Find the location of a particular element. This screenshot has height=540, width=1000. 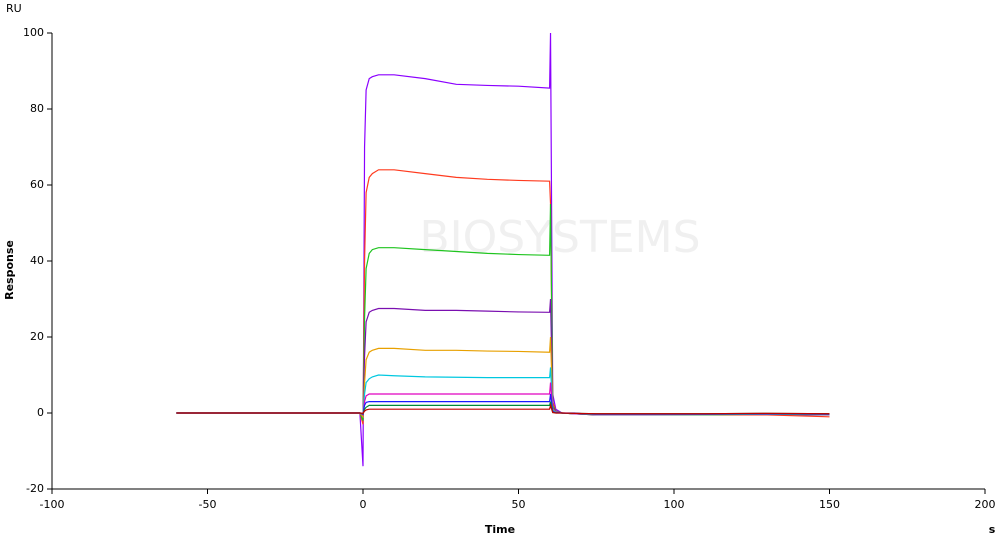

x-tick-label: -50 is located at coordinates (208, 504).